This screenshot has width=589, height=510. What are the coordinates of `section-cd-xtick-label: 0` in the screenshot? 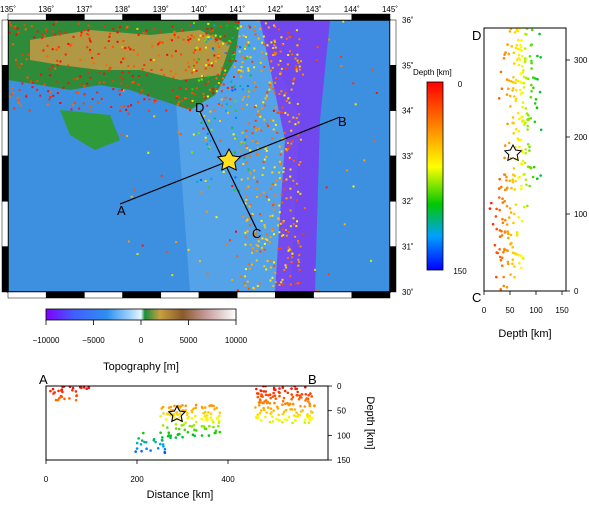 It's located at (484, 310).